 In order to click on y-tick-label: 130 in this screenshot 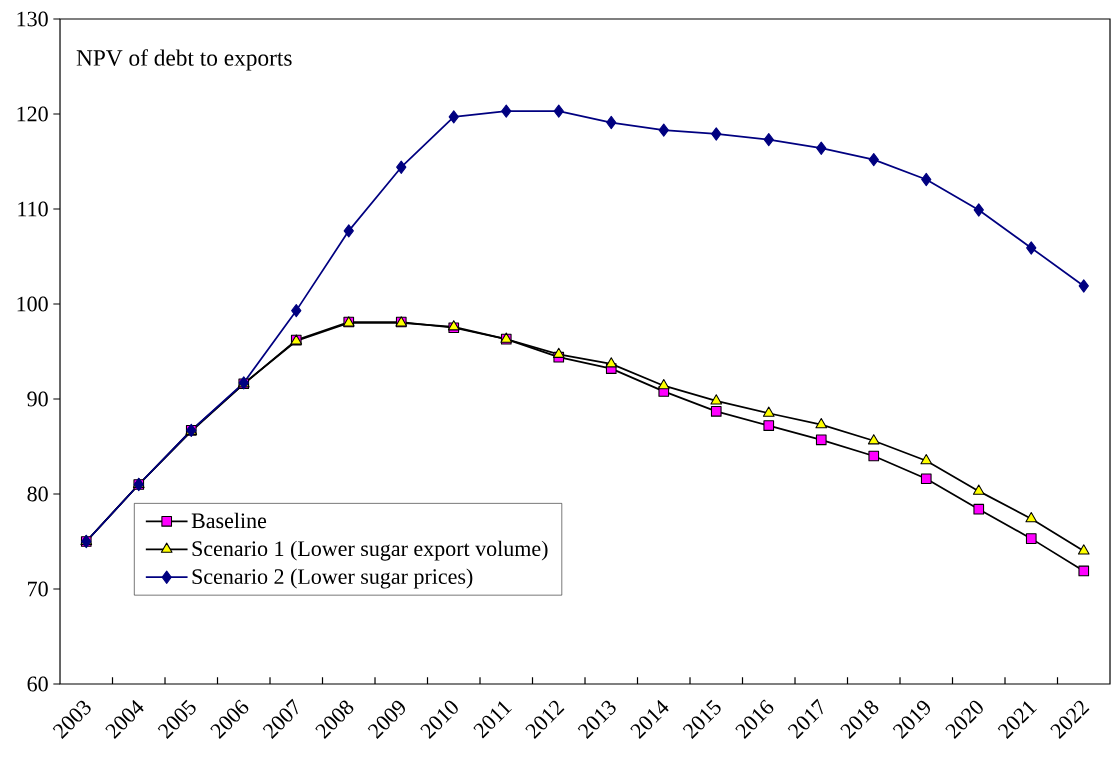, I will do `click(32, 19)`.